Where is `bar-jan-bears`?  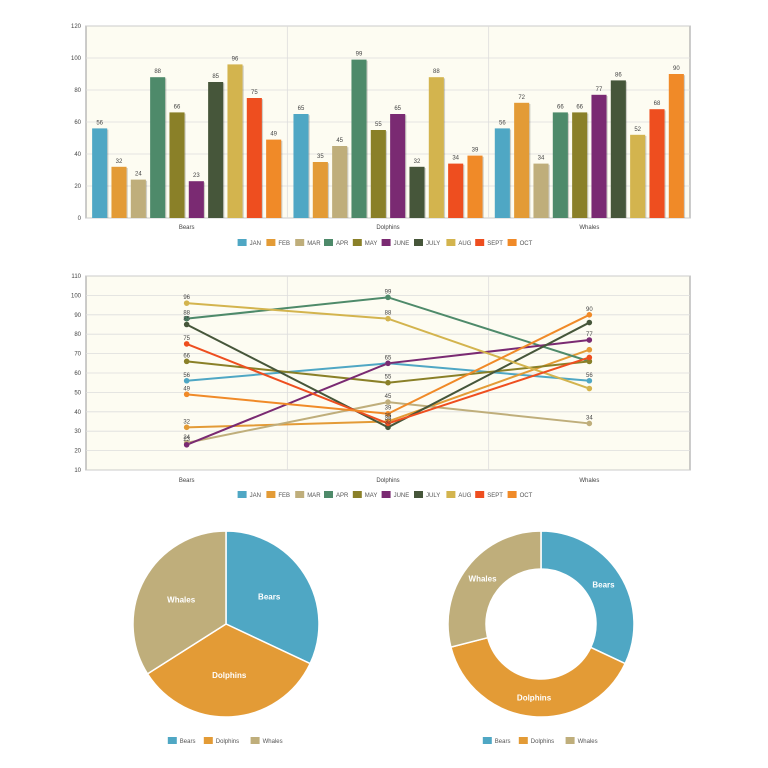
bar-jan-bears is located at coordinates (100, 173).